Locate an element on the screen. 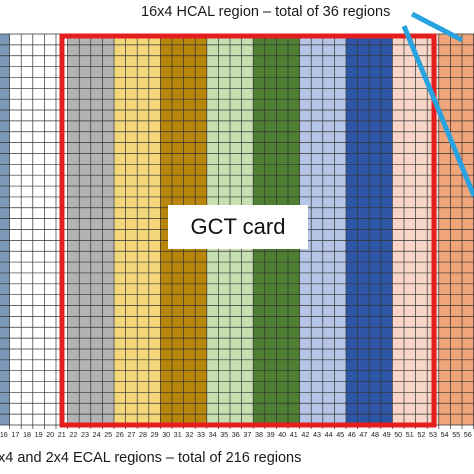 The image size is (474, 474). column-number-label: 37 is located at coordinates (247, 434).